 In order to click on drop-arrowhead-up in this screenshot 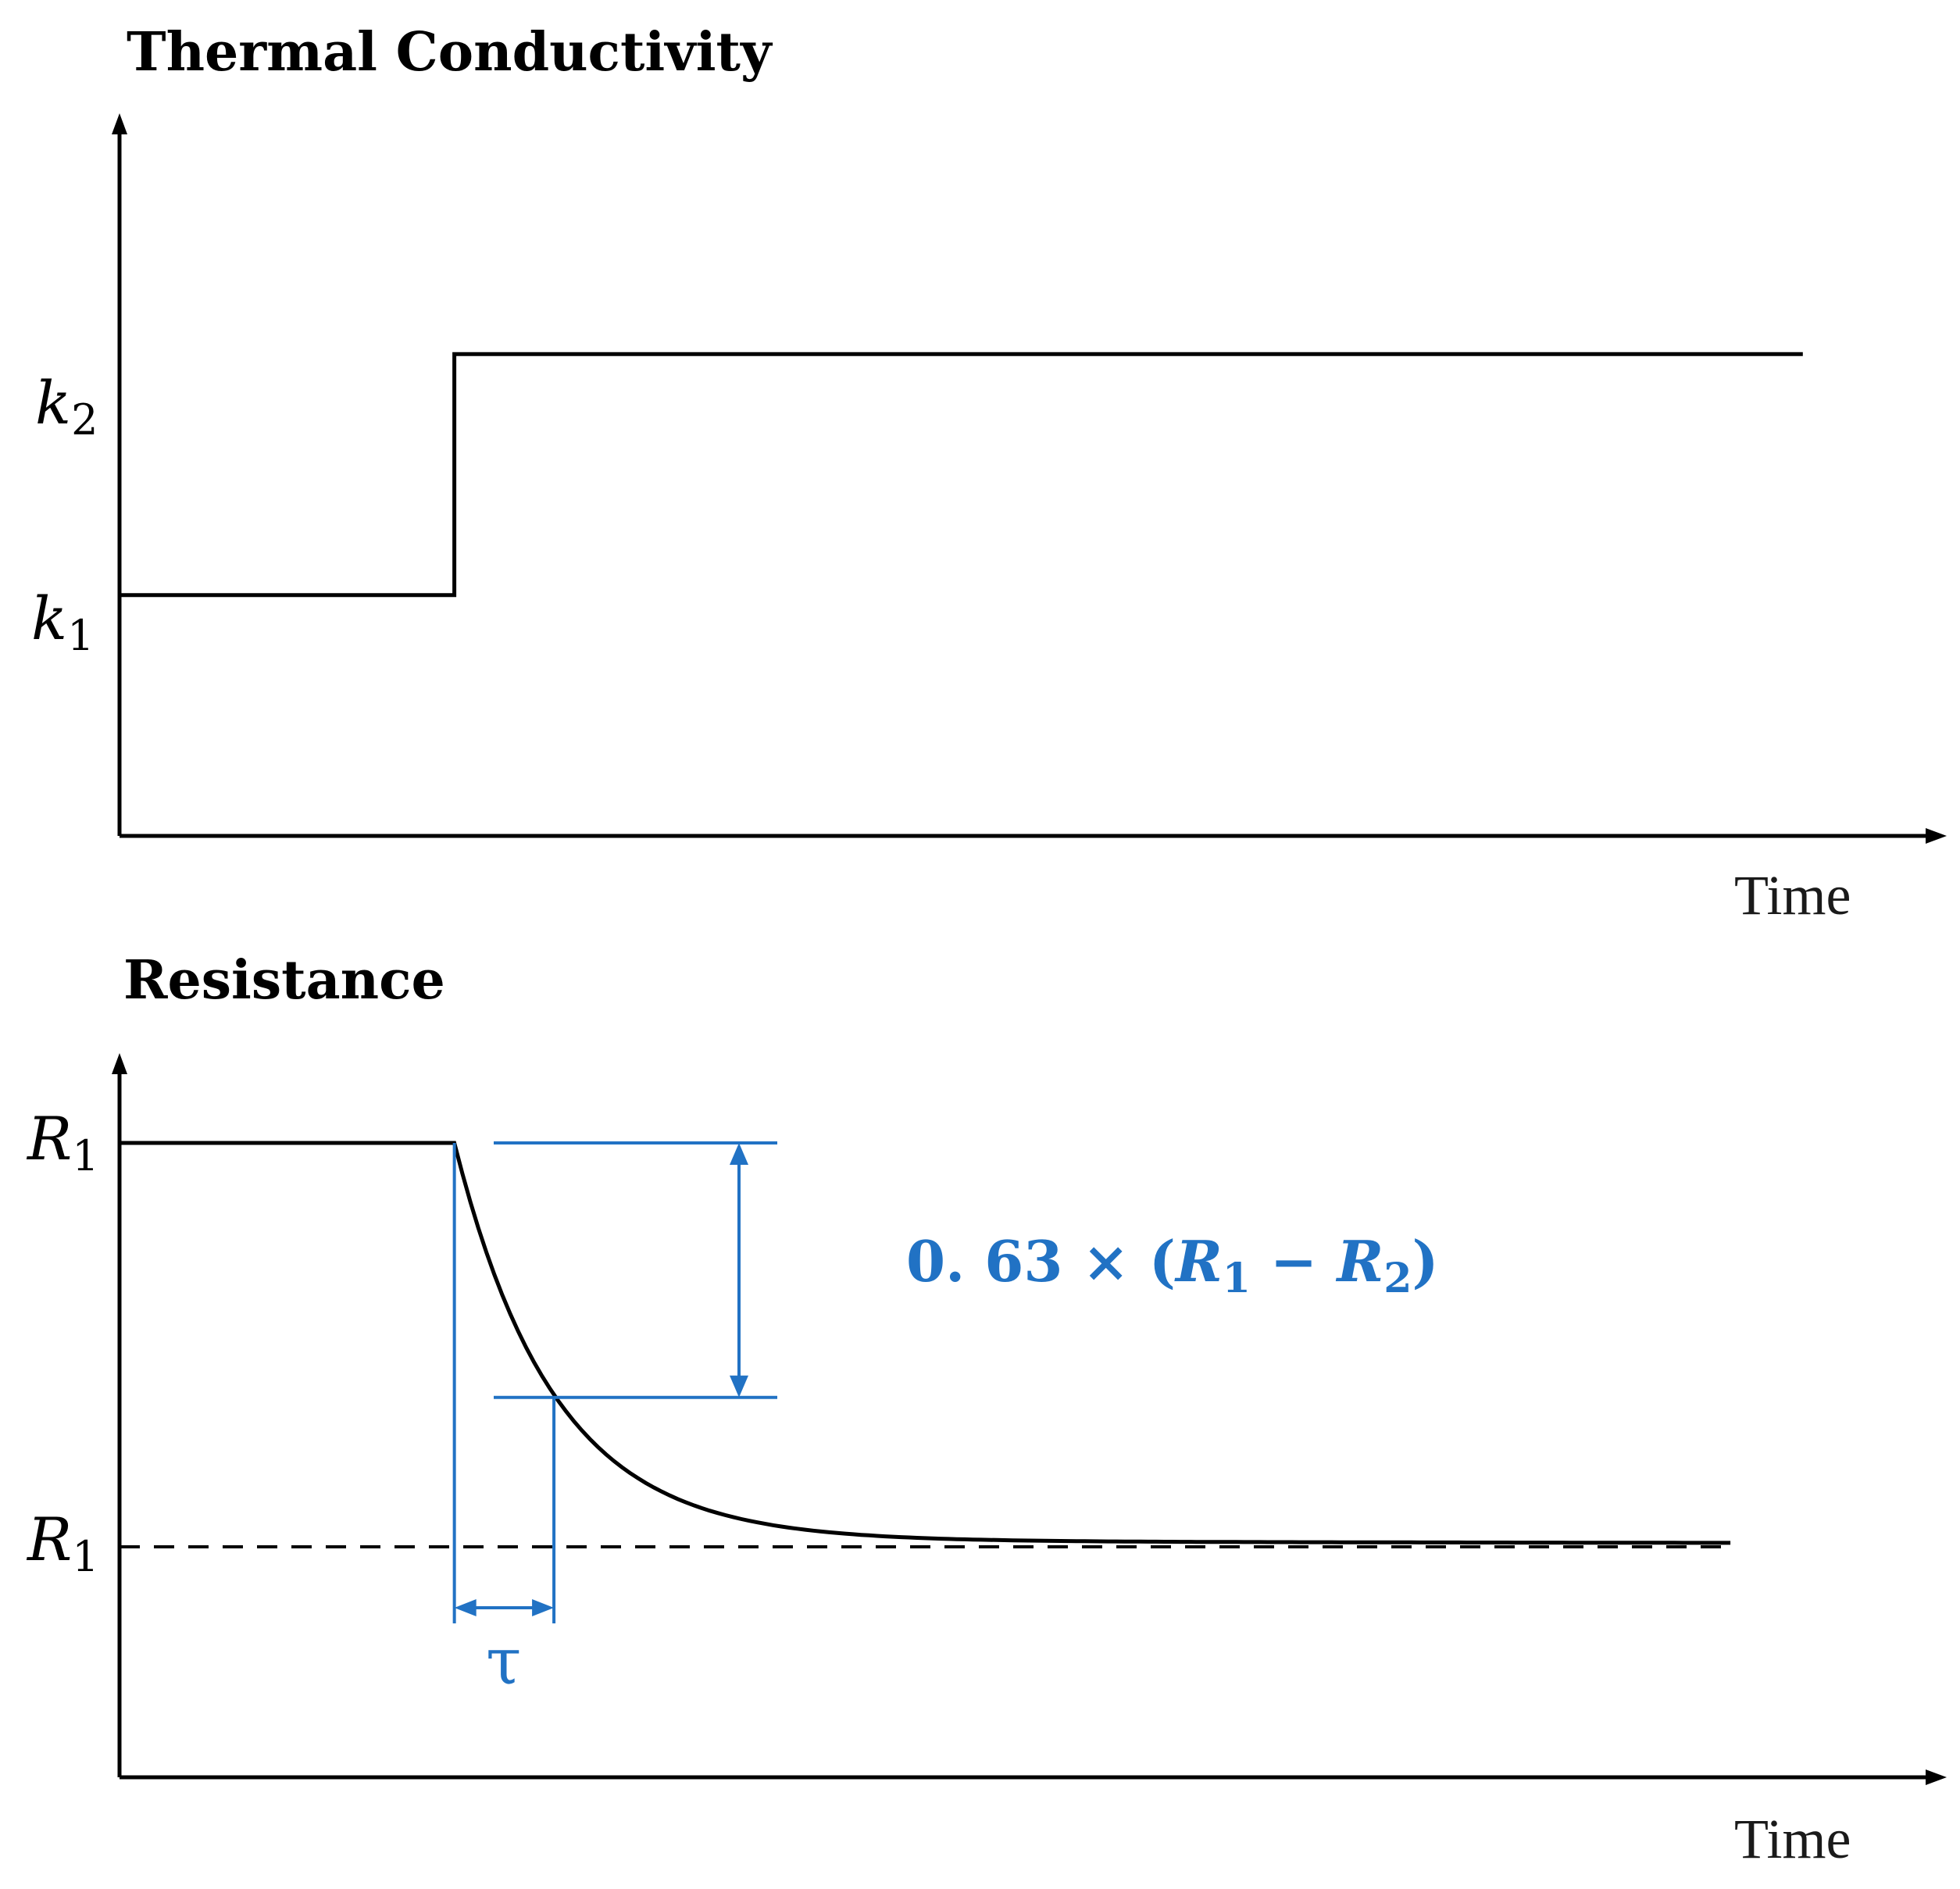, I will do `click(739, 1154)`.